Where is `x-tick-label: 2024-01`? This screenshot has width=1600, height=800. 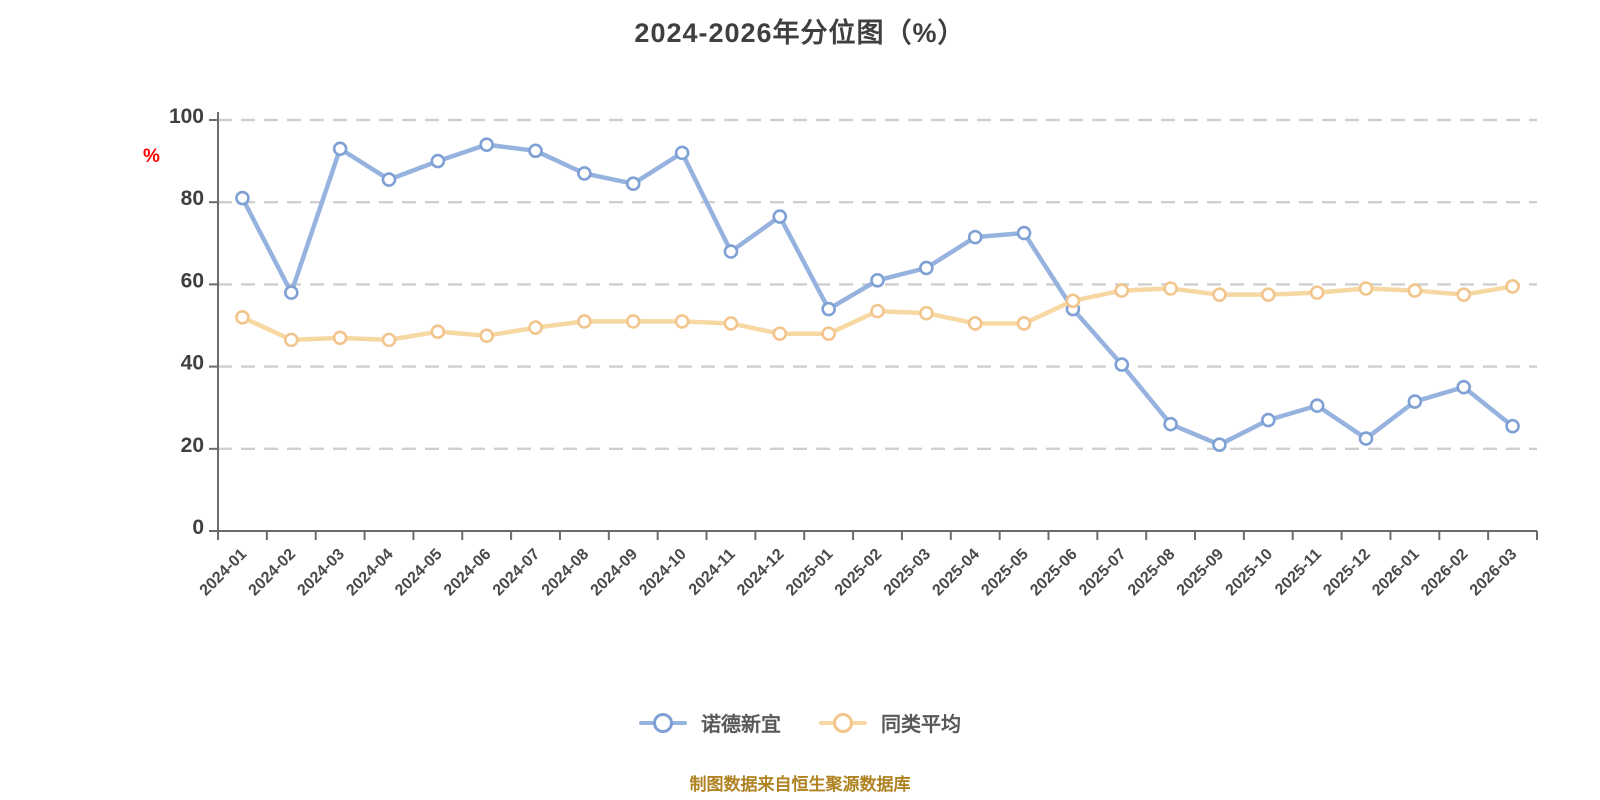
x-tick-label: 2024-01 is located at coordinates (224, 573).